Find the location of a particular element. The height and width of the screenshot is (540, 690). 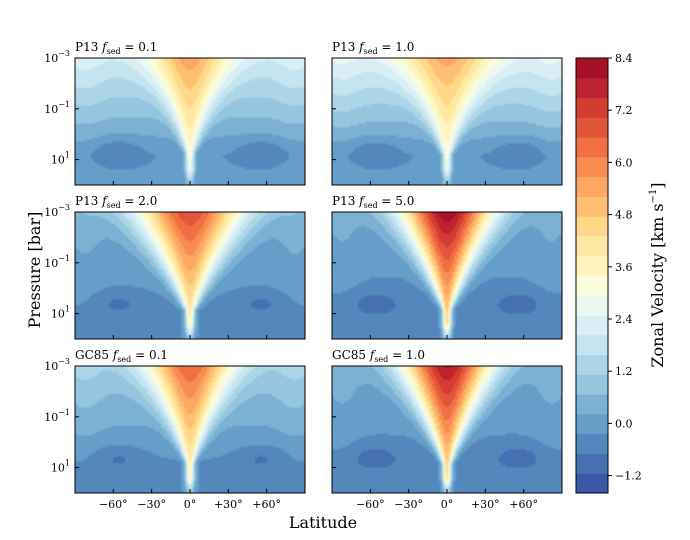

colorbar-frame is located at coordinates (592, 275).